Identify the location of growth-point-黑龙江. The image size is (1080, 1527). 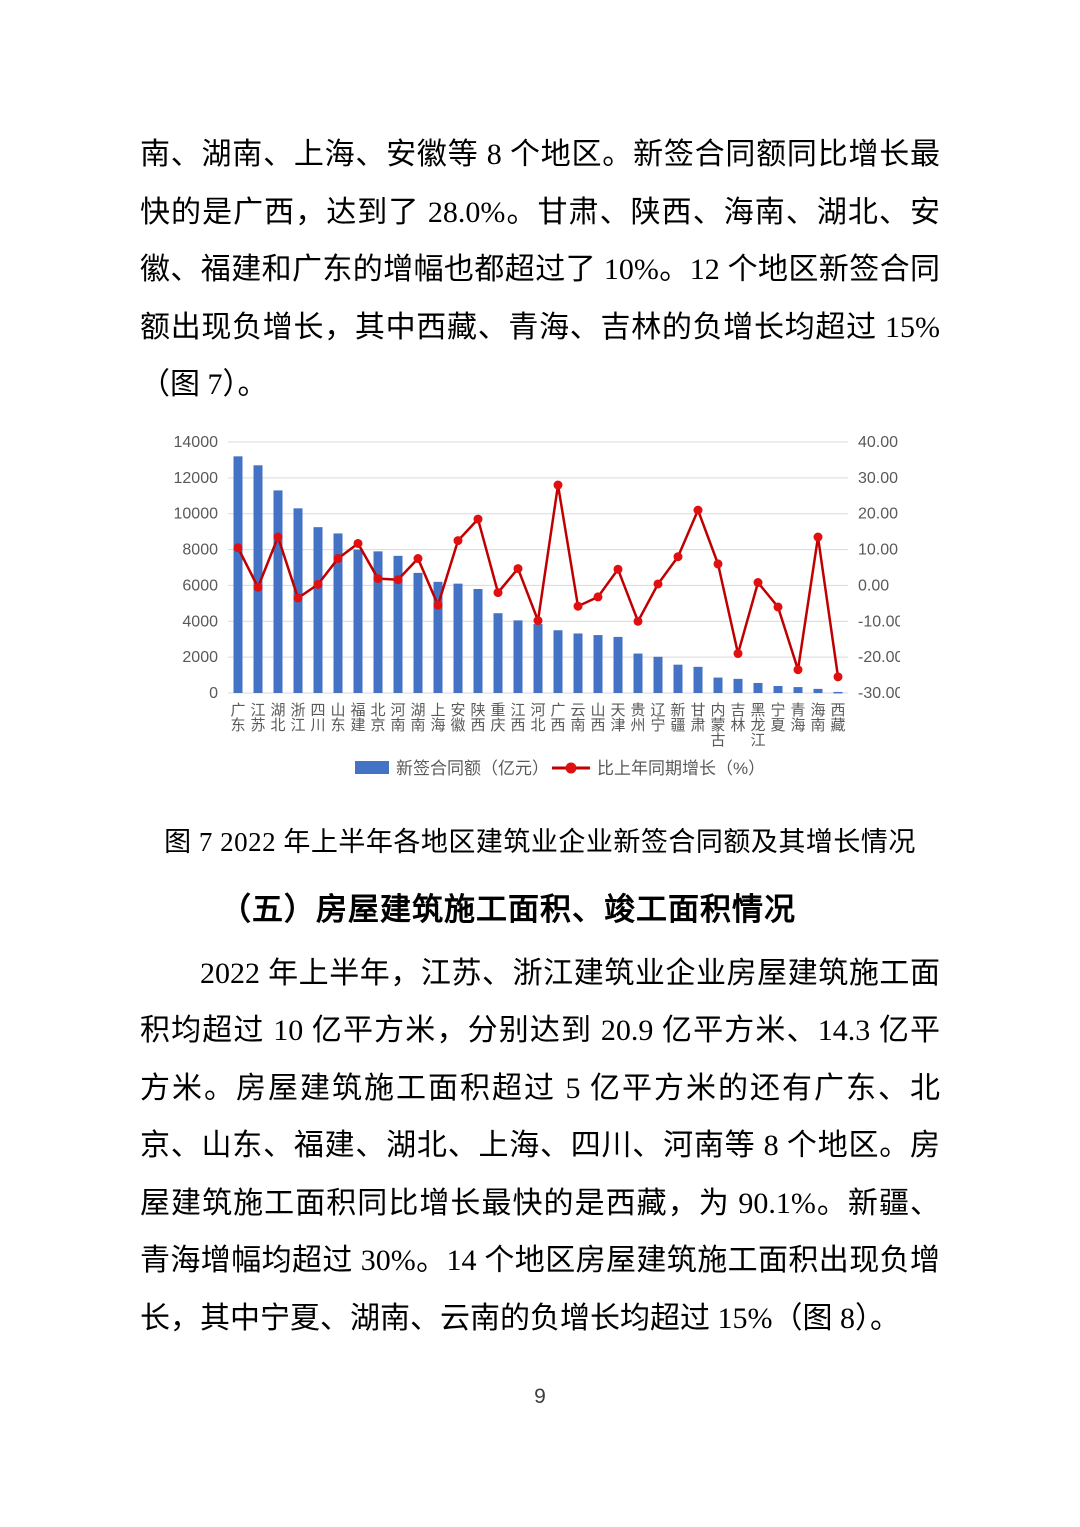
(758, 582).